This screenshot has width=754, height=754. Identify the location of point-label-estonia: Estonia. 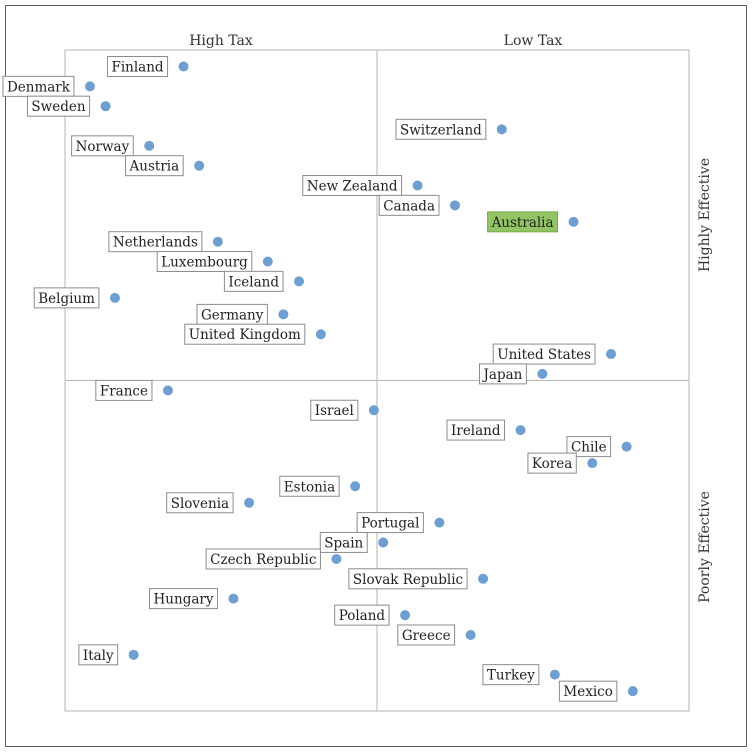
(309, 487).